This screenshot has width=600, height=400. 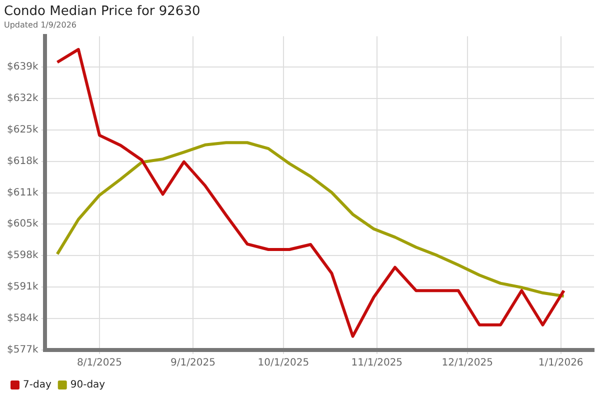 I want to click on x-tick-label: 12/1/2025, so click(x=468, y=363).